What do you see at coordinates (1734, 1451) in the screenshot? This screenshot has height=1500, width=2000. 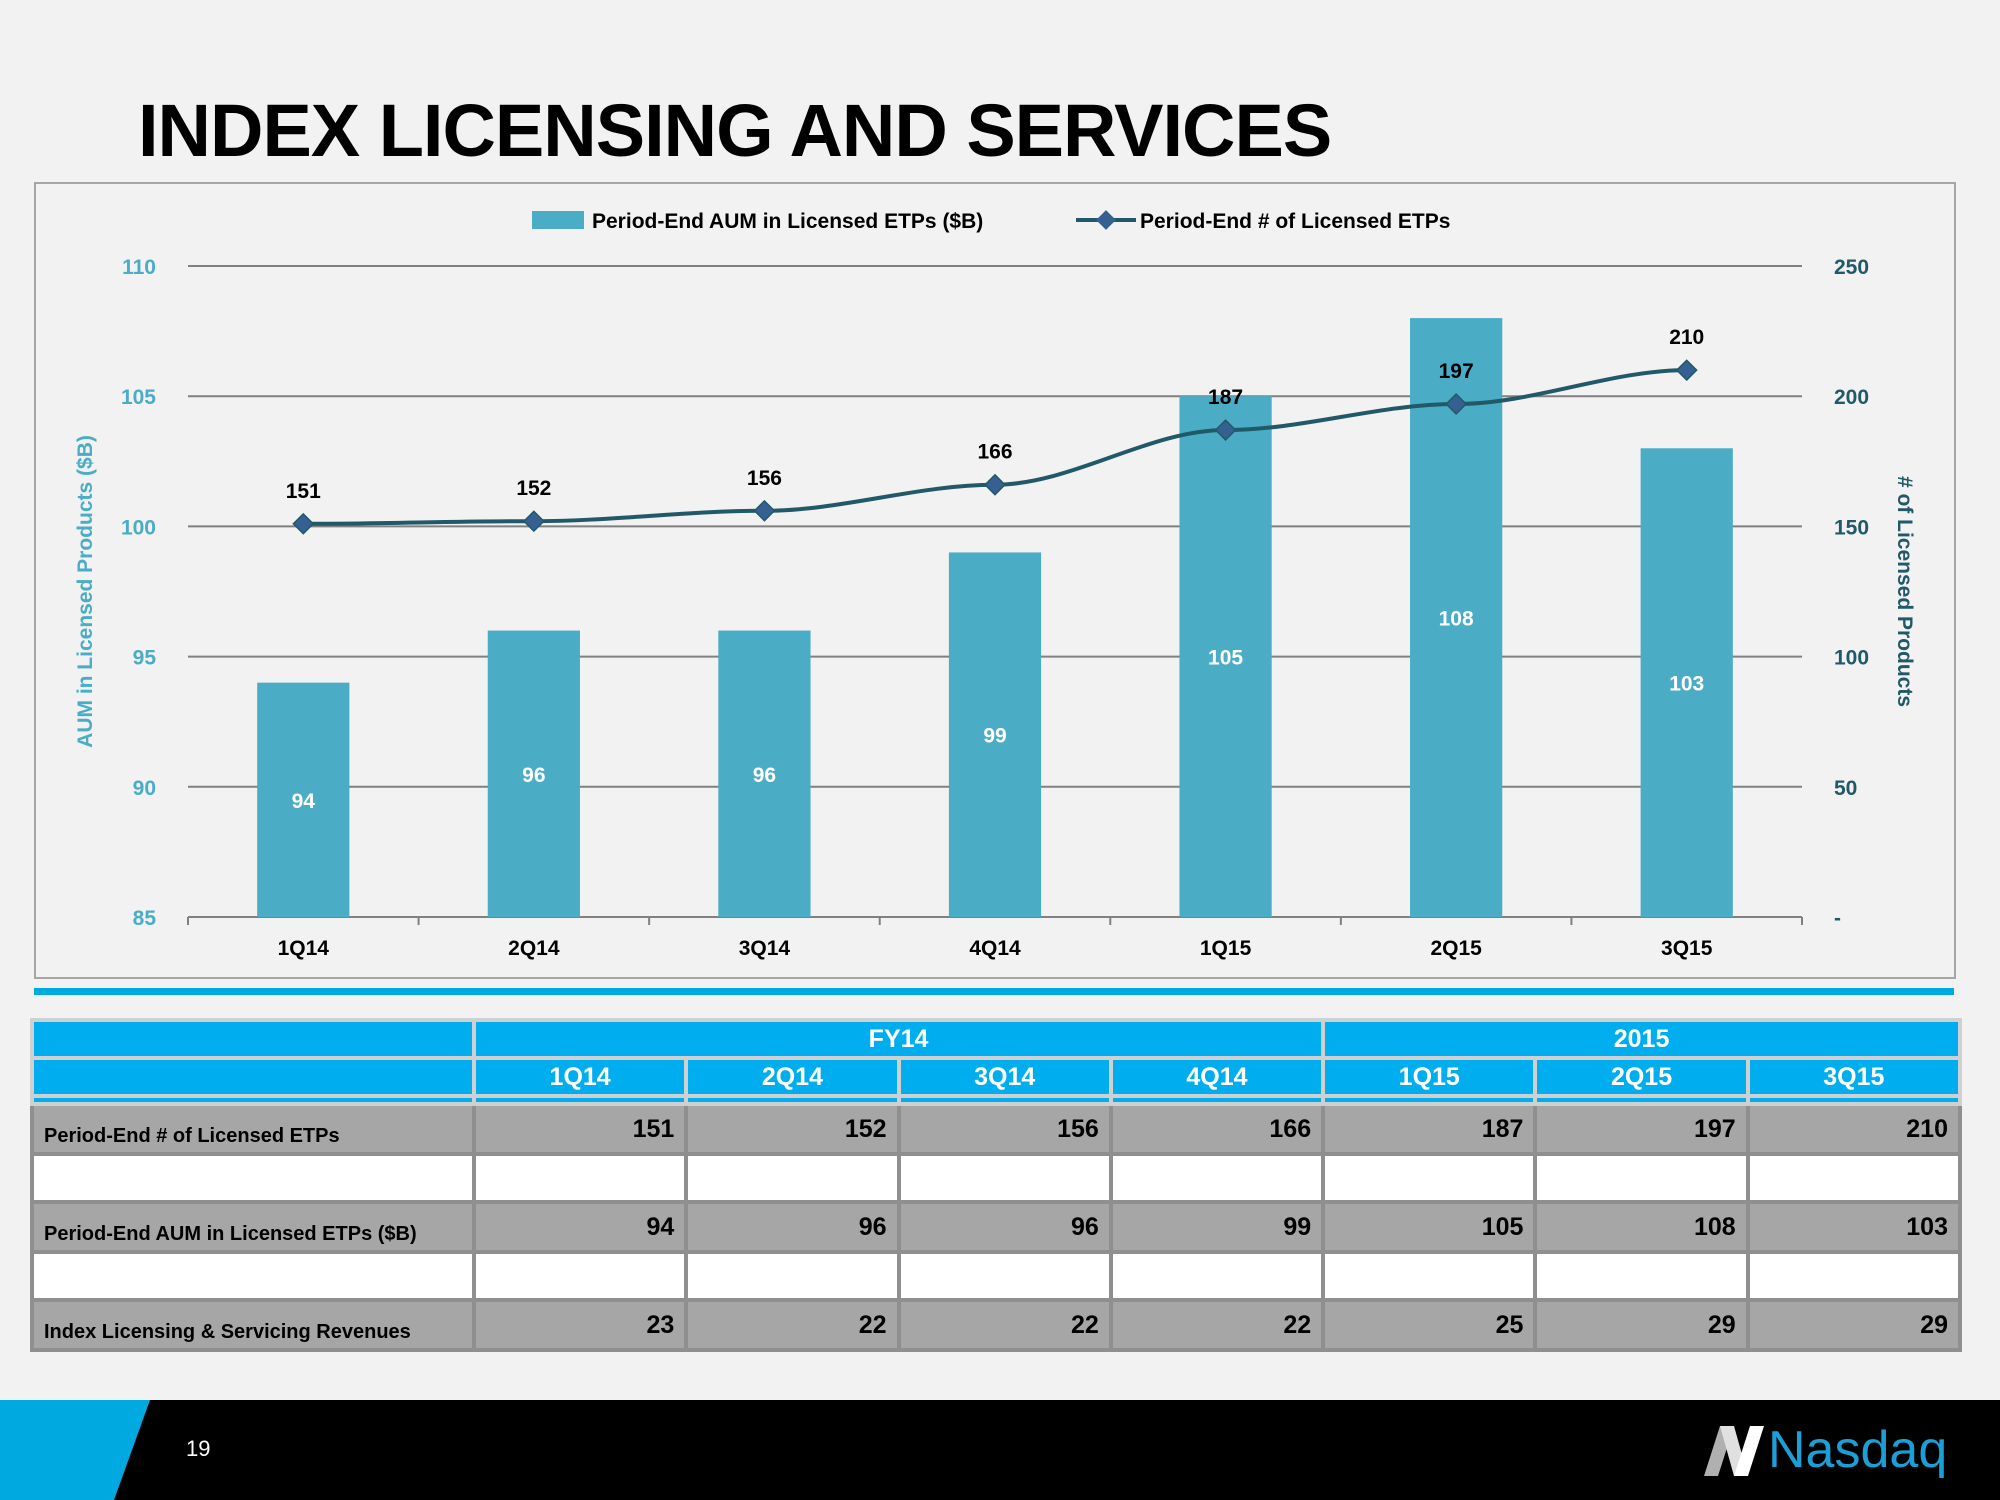 I see `nasdaq-logo-icon` at bounding box center [1734, 1451].